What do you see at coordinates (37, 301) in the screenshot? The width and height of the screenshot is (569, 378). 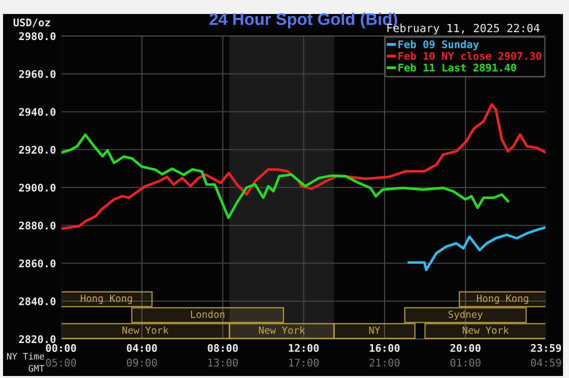 I see `y-tick-label: 2840.0` at bounding box center [37, 301].